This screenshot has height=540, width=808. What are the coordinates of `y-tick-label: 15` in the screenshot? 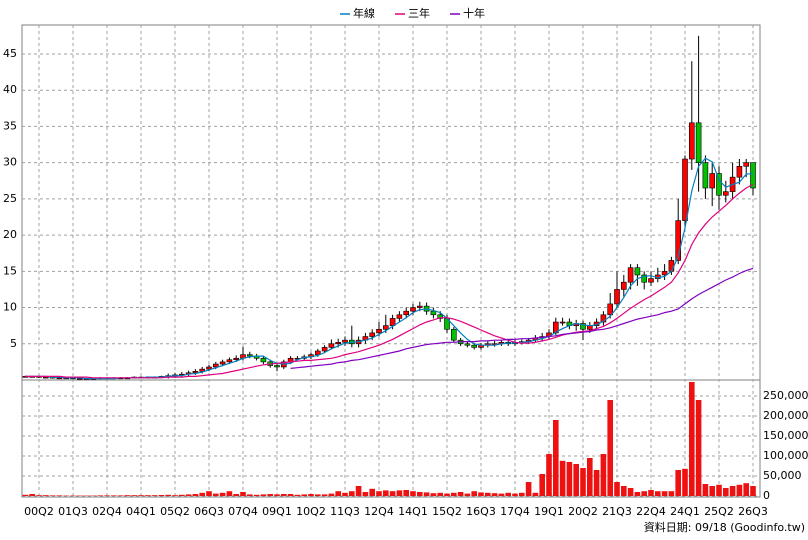 It's located at (10, 270).